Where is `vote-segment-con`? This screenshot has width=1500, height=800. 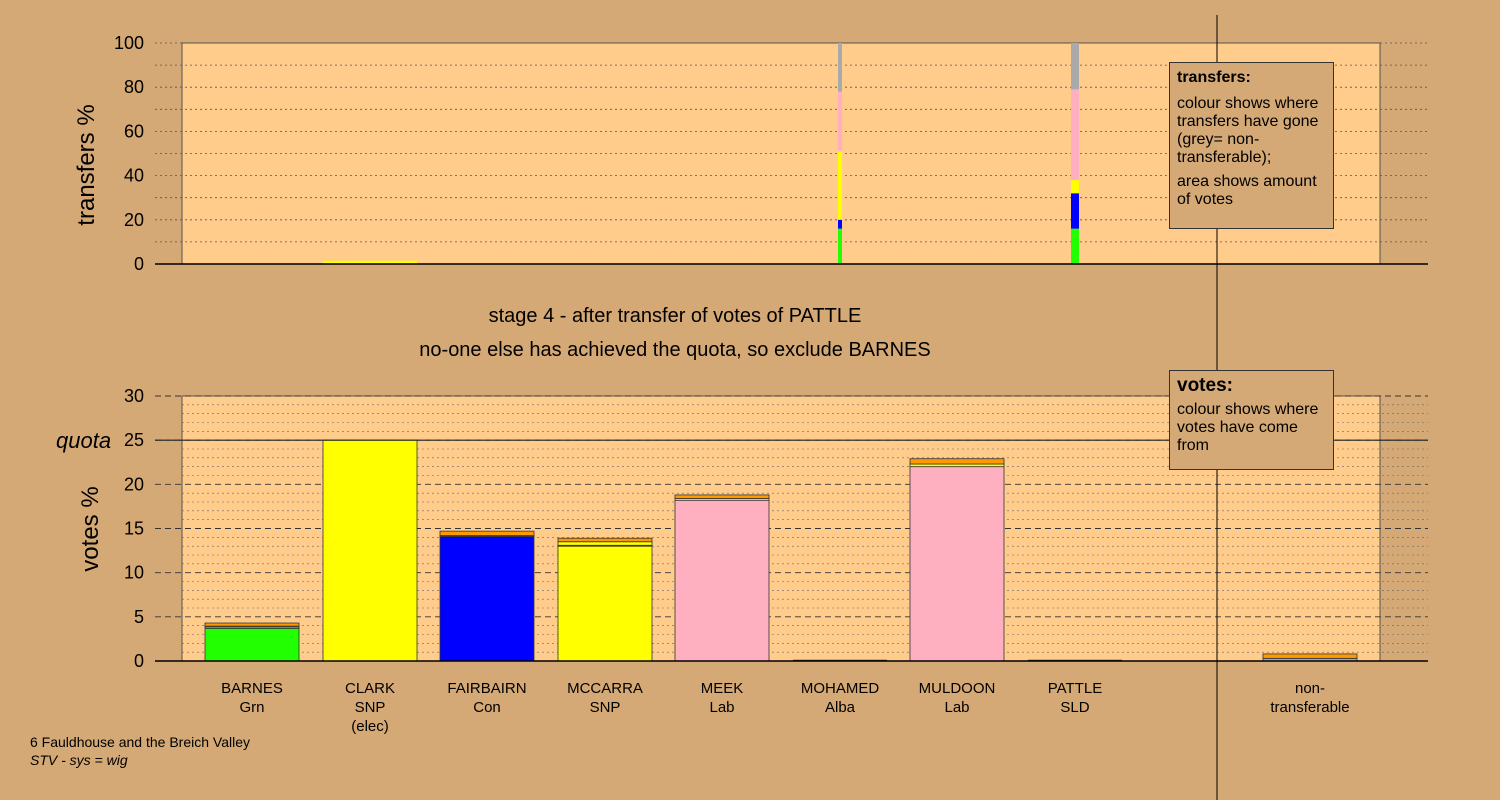
vote-segment-con is located at coordinates (487, 599).